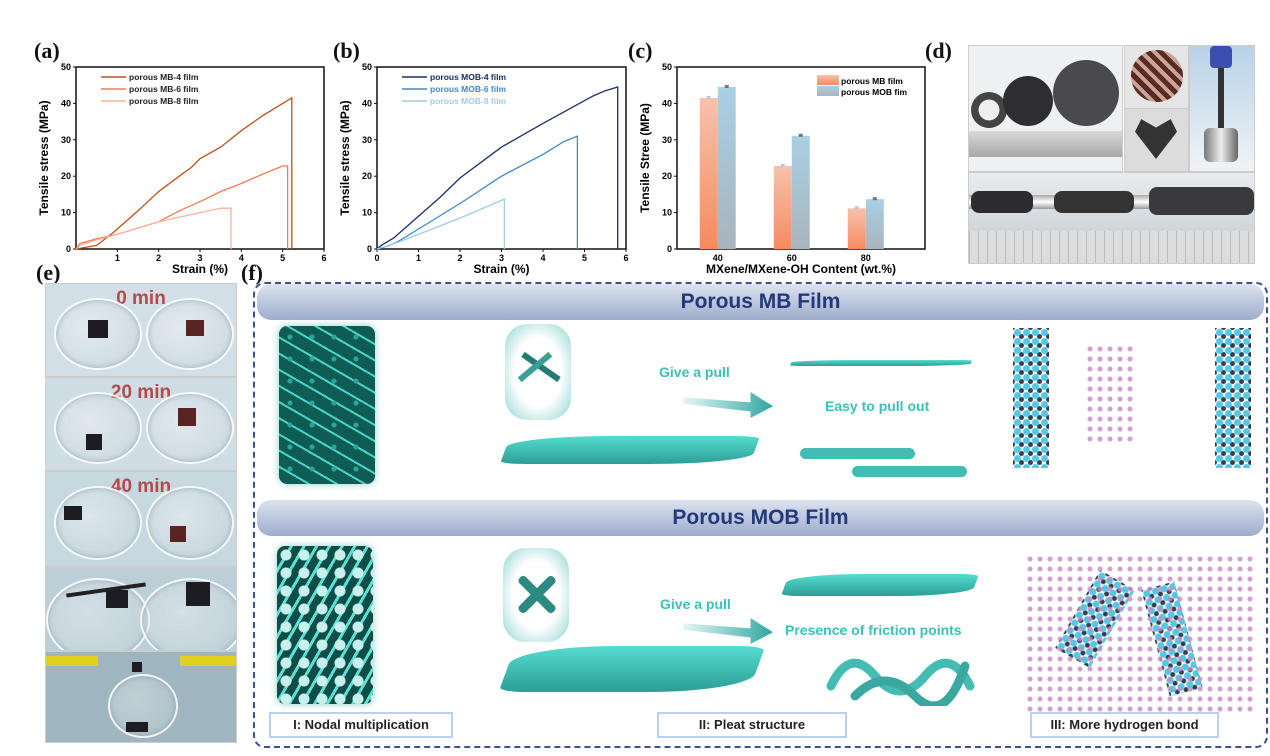 The height and width of the screenshot is (756, 1270). Describe the element at coordinates (866, 258) in the screenshot. I see `x-tick-label: 80` at that location.